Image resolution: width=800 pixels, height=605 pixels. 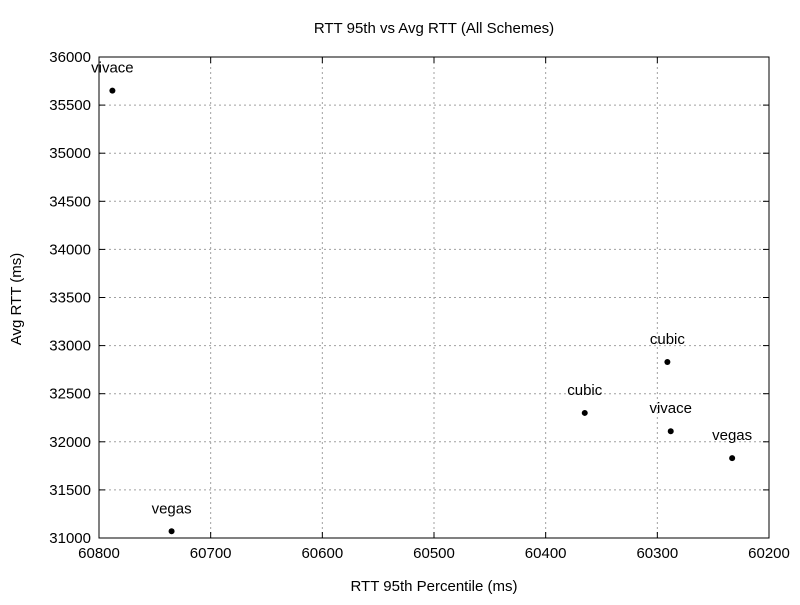 What do you see at coordinates (99, 553) in the screenshot?
I see `x-tick-label: 60800` at bounding box center [99, 553].